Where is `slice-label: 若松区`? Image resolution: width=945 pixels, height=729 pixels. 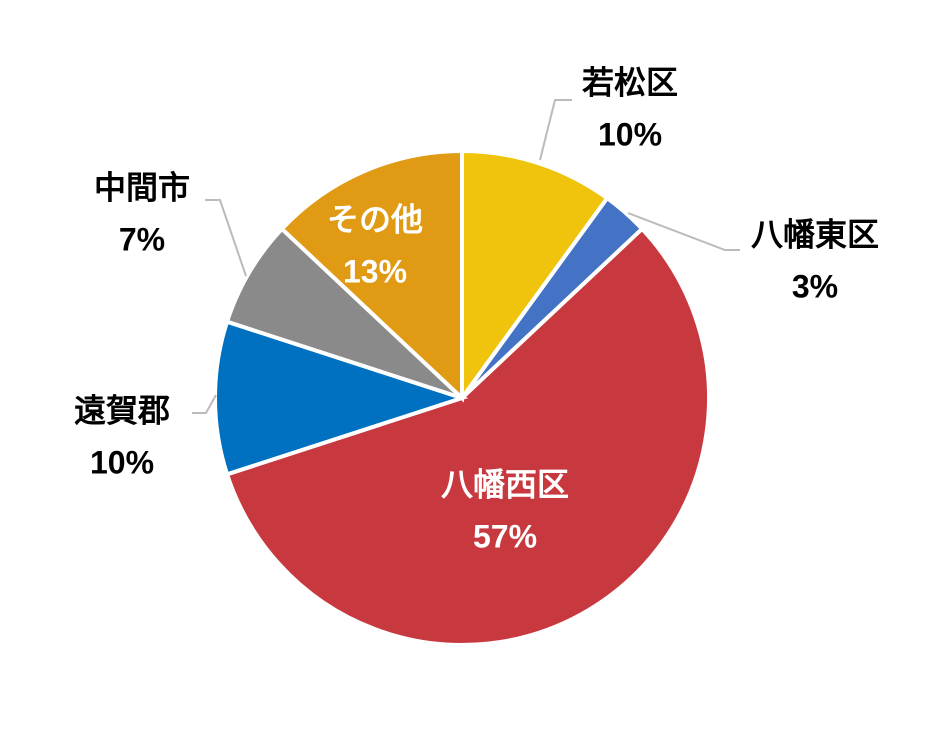 slice-label: 若松区 is located at coordinates (630, 82).